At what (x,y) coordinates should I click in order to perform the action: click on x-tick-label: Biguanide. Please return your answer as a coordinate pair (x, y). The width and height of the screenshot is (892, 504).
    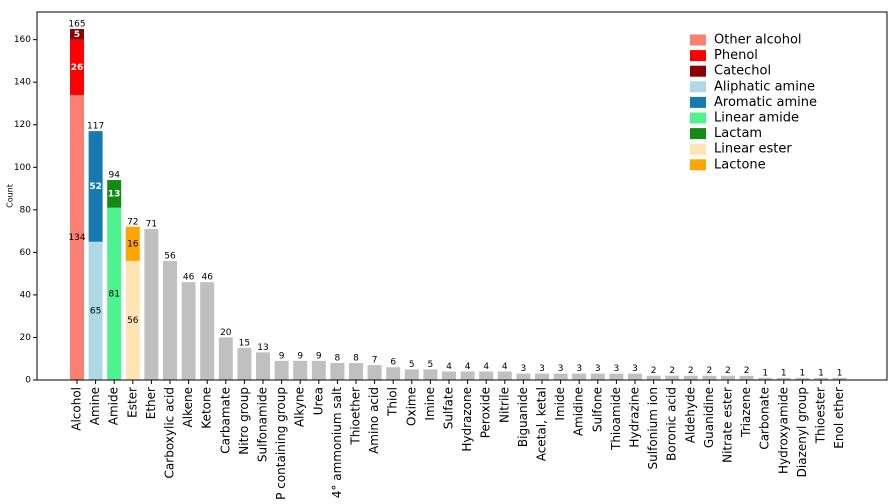
    Looking at the image, I should click on (523, 417).